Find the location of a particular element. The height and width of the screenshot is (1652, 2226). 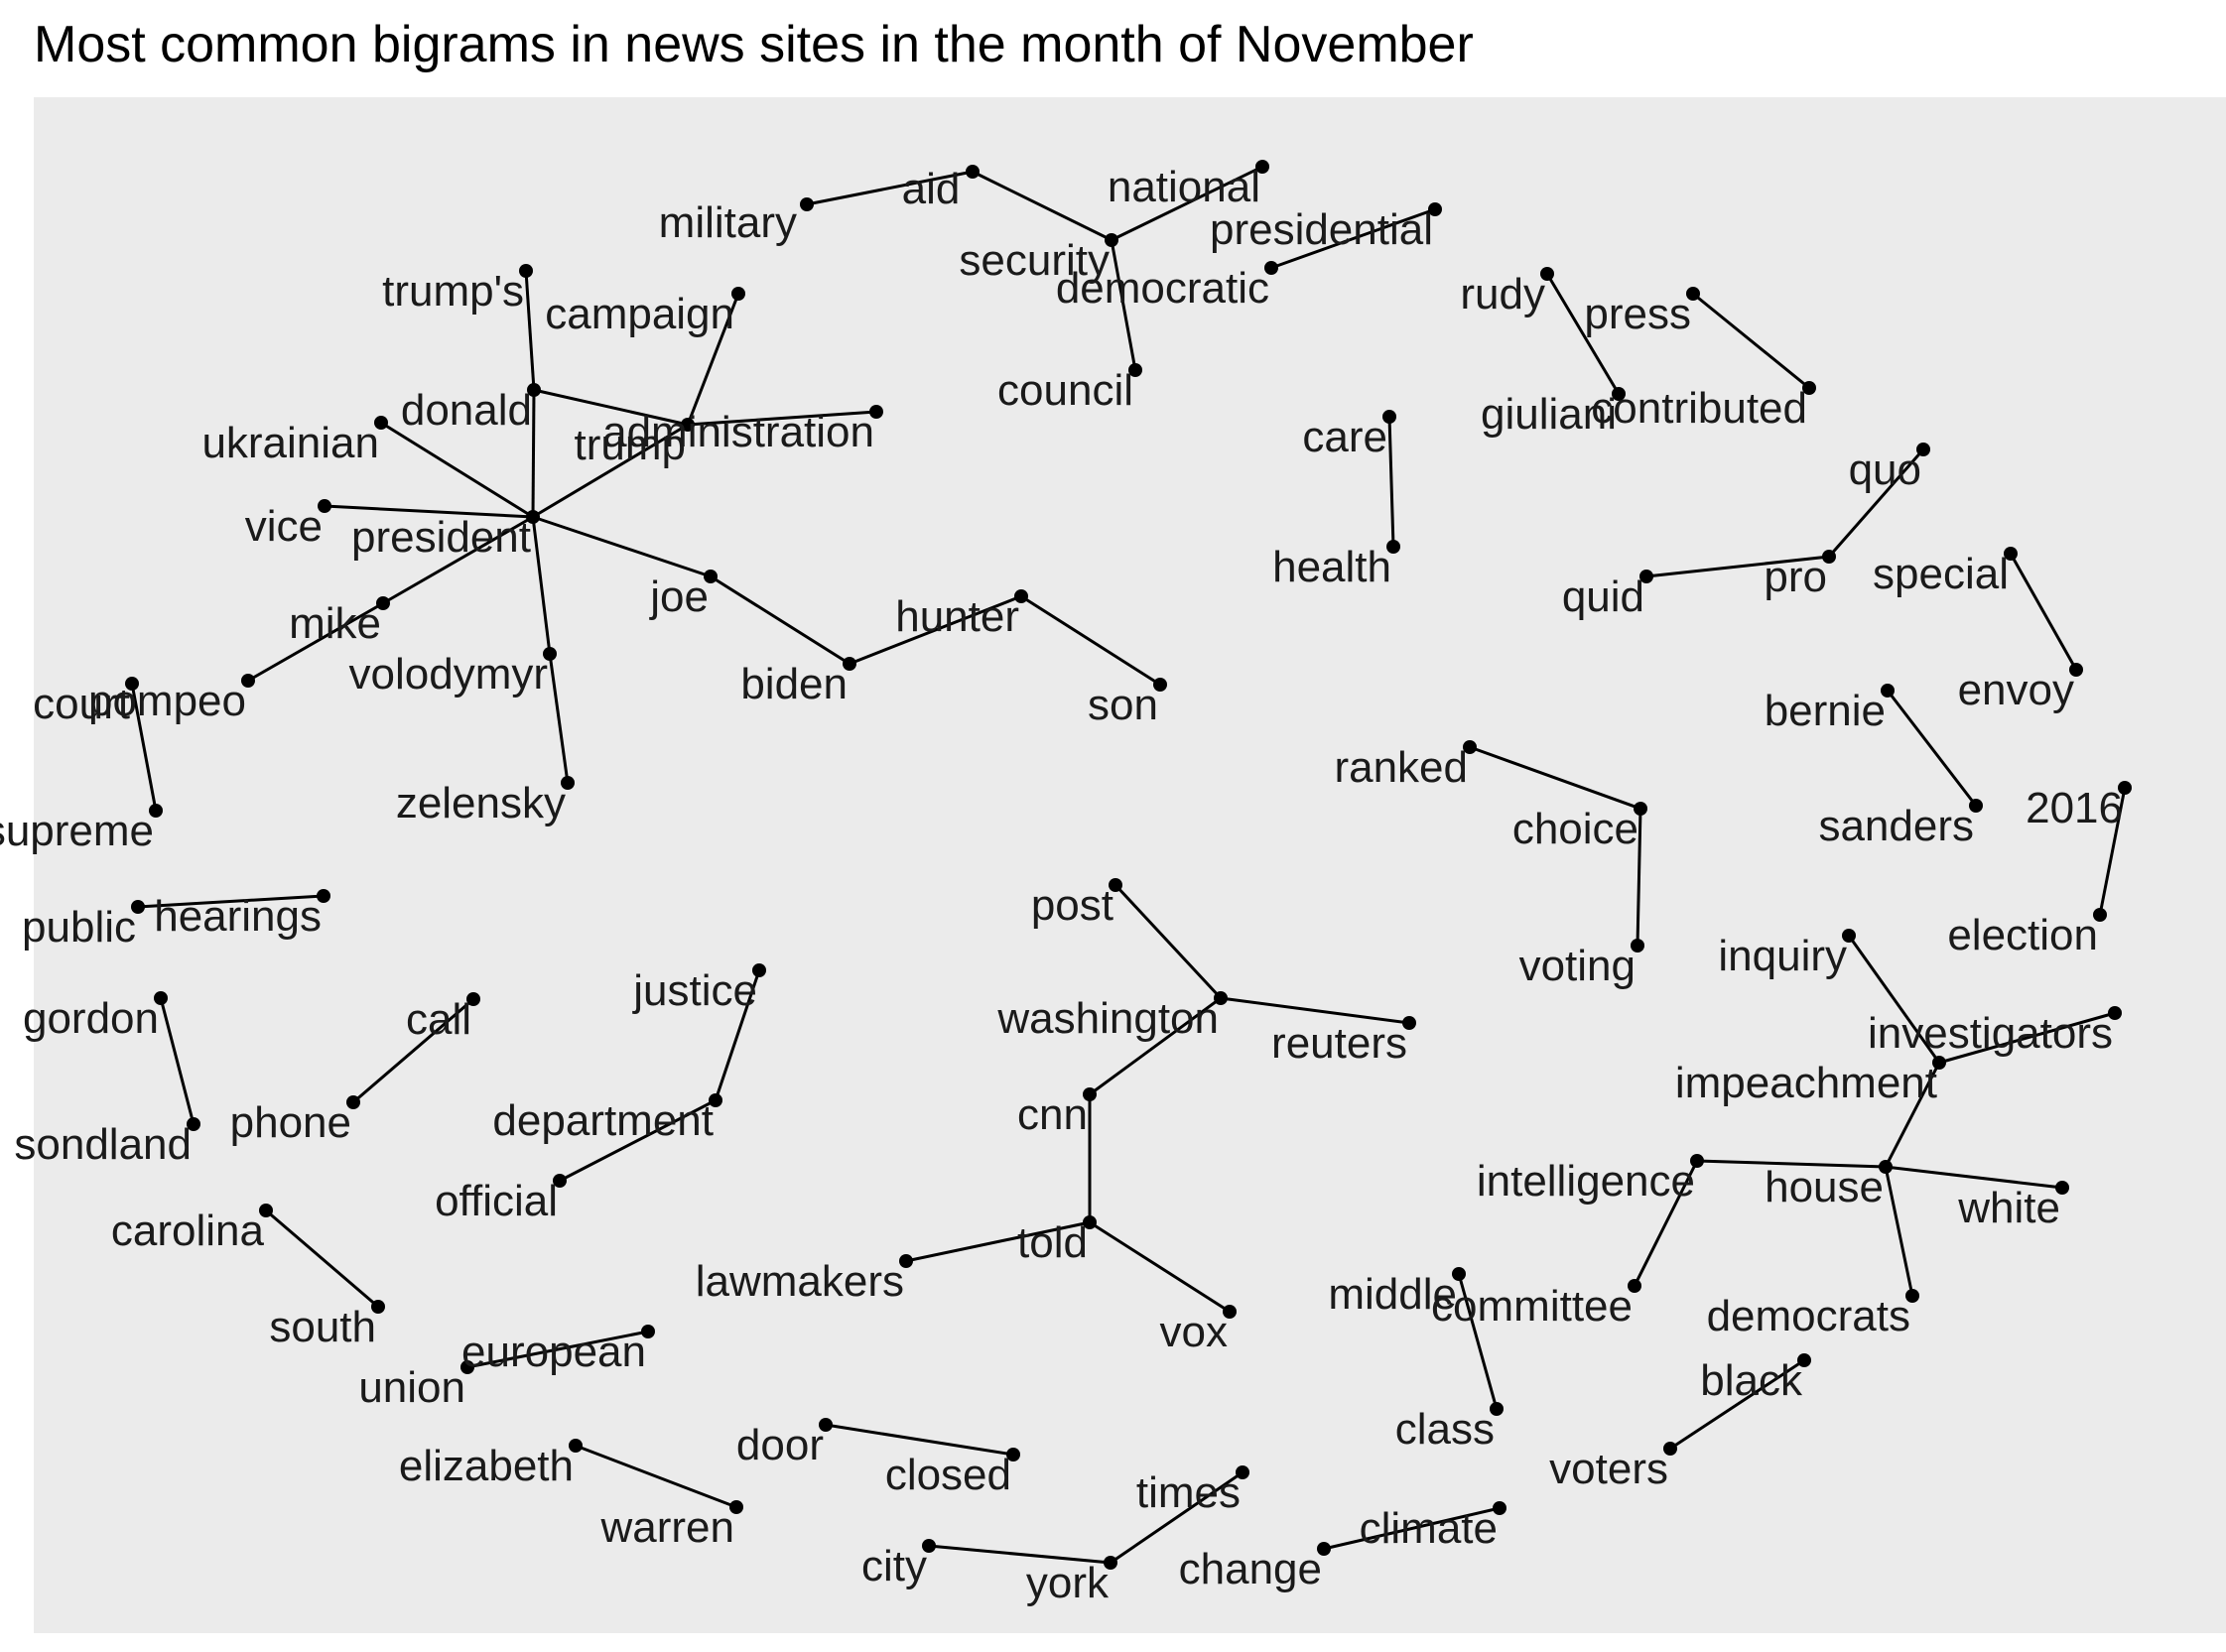

node-bernie is located at coordinates (1888, 691).